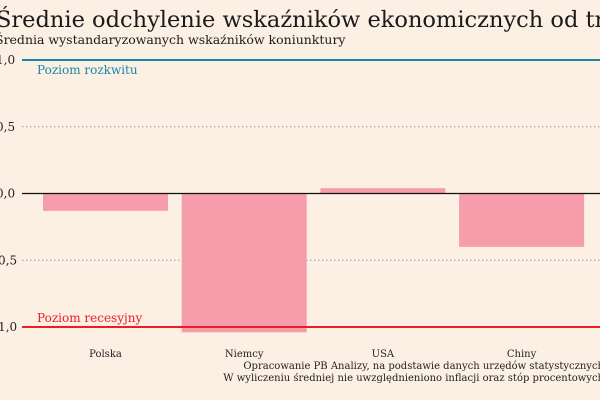 The height and width of the screenshot is (400, 600). What do you see at coordinates (105, 354) in the screenshot?
I see `category-label: Polska` at bounding box center [105, 354].